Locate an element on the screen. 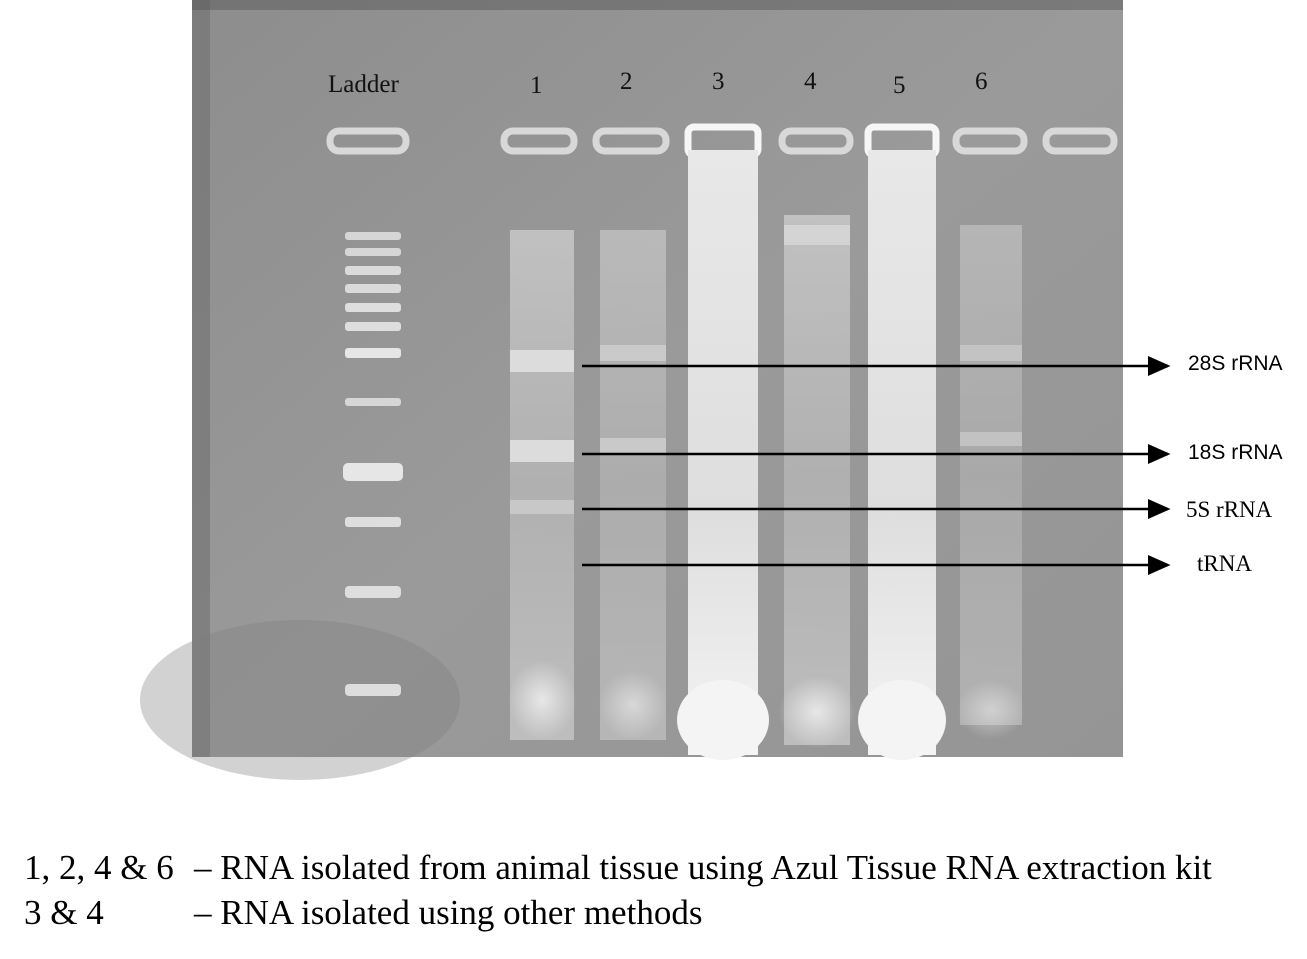  band-label-trna: tRNA is located at coordinates (1224, 563).